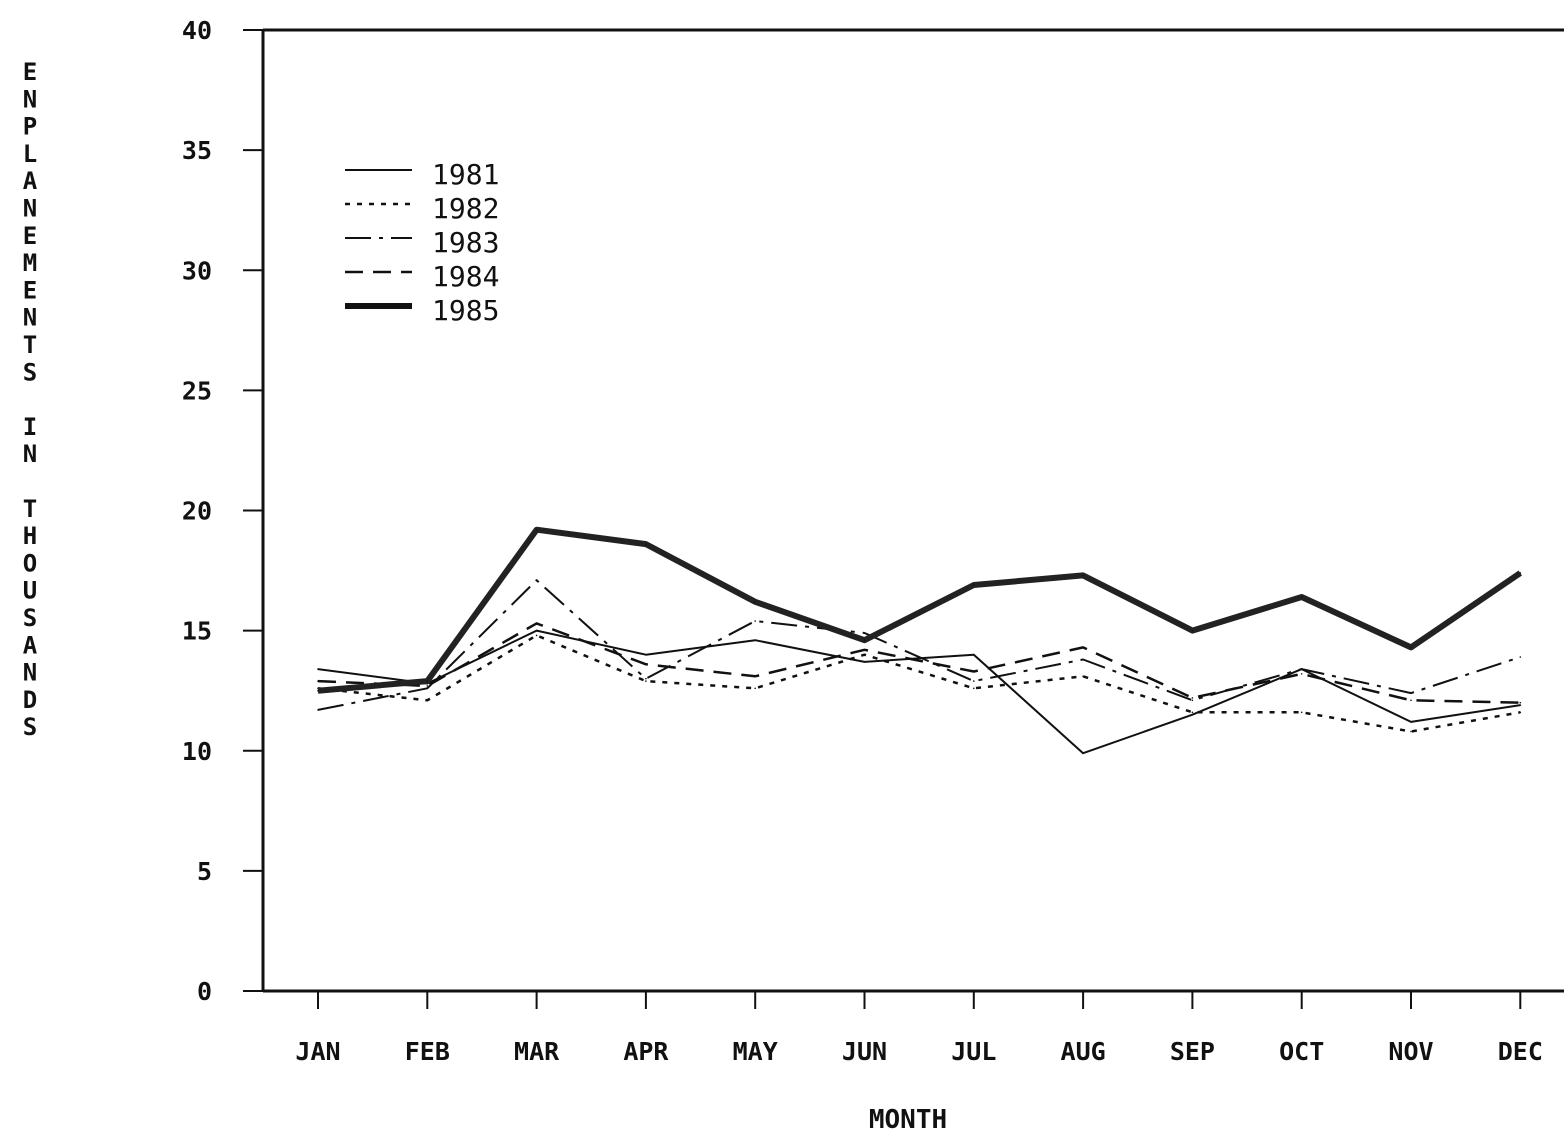  I want to click on y-tick-label: 30, so click(197, 270).